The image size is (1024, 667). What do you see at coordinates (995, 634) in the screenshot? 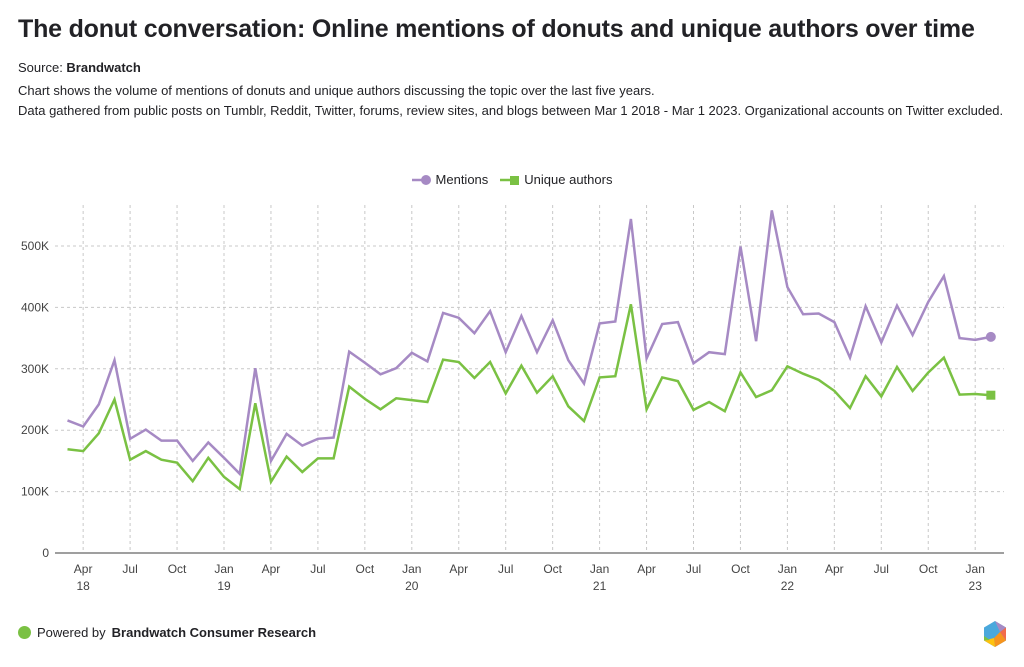
I see `hexagon-logo-icon` at bounding box center [995, 634].